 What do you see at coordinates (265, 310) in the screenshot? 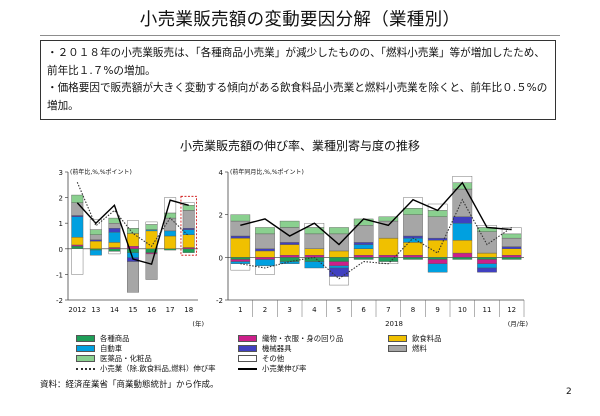
I see `x-tick-label: 2` at bounding box center [265, 310].